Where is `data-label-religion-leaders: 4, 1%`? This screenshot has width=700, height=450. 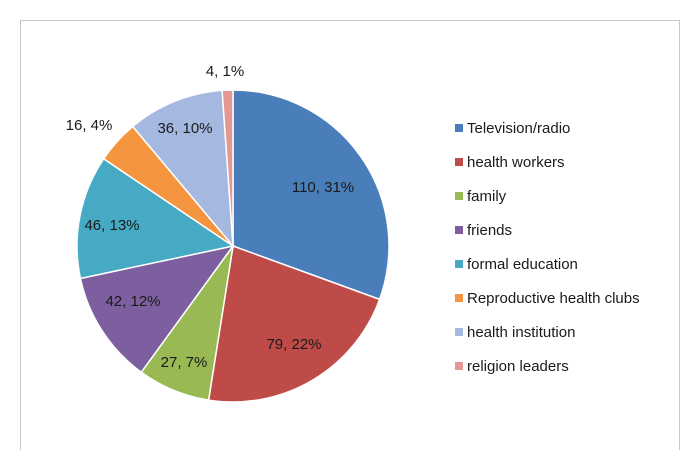
data-label-religion-leaders: 4, 1% is located at coordinates (225, 71).